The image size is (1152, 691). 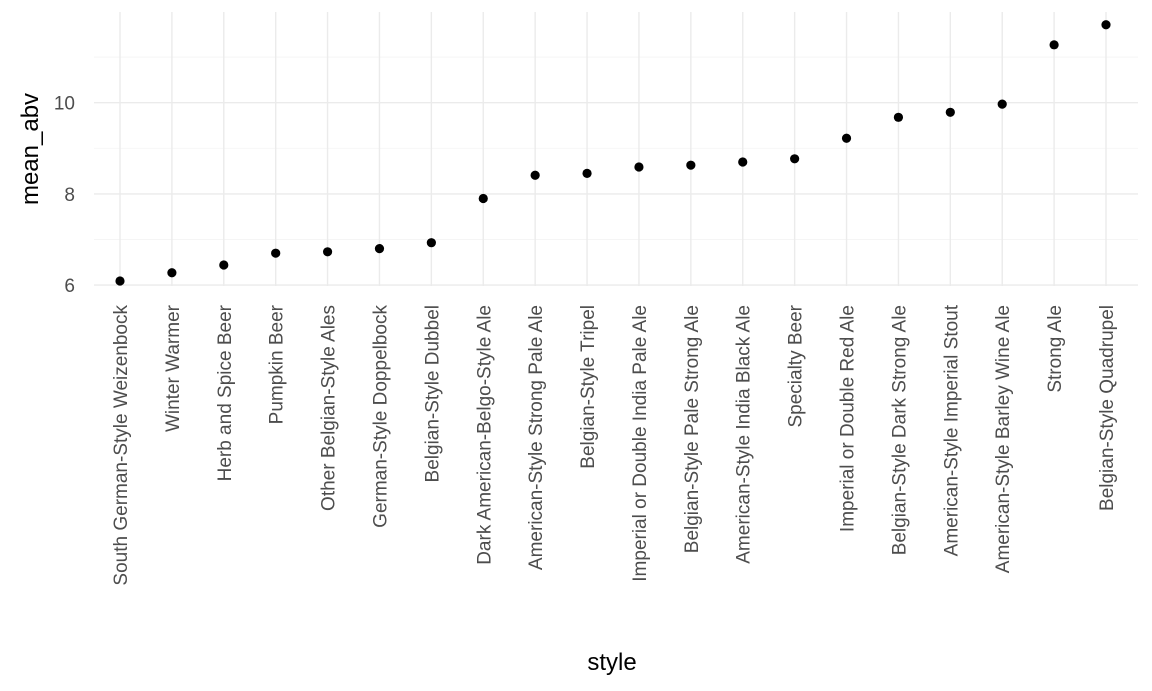 I want to click on y-tick-label: 8, so click(x=69, y=195).